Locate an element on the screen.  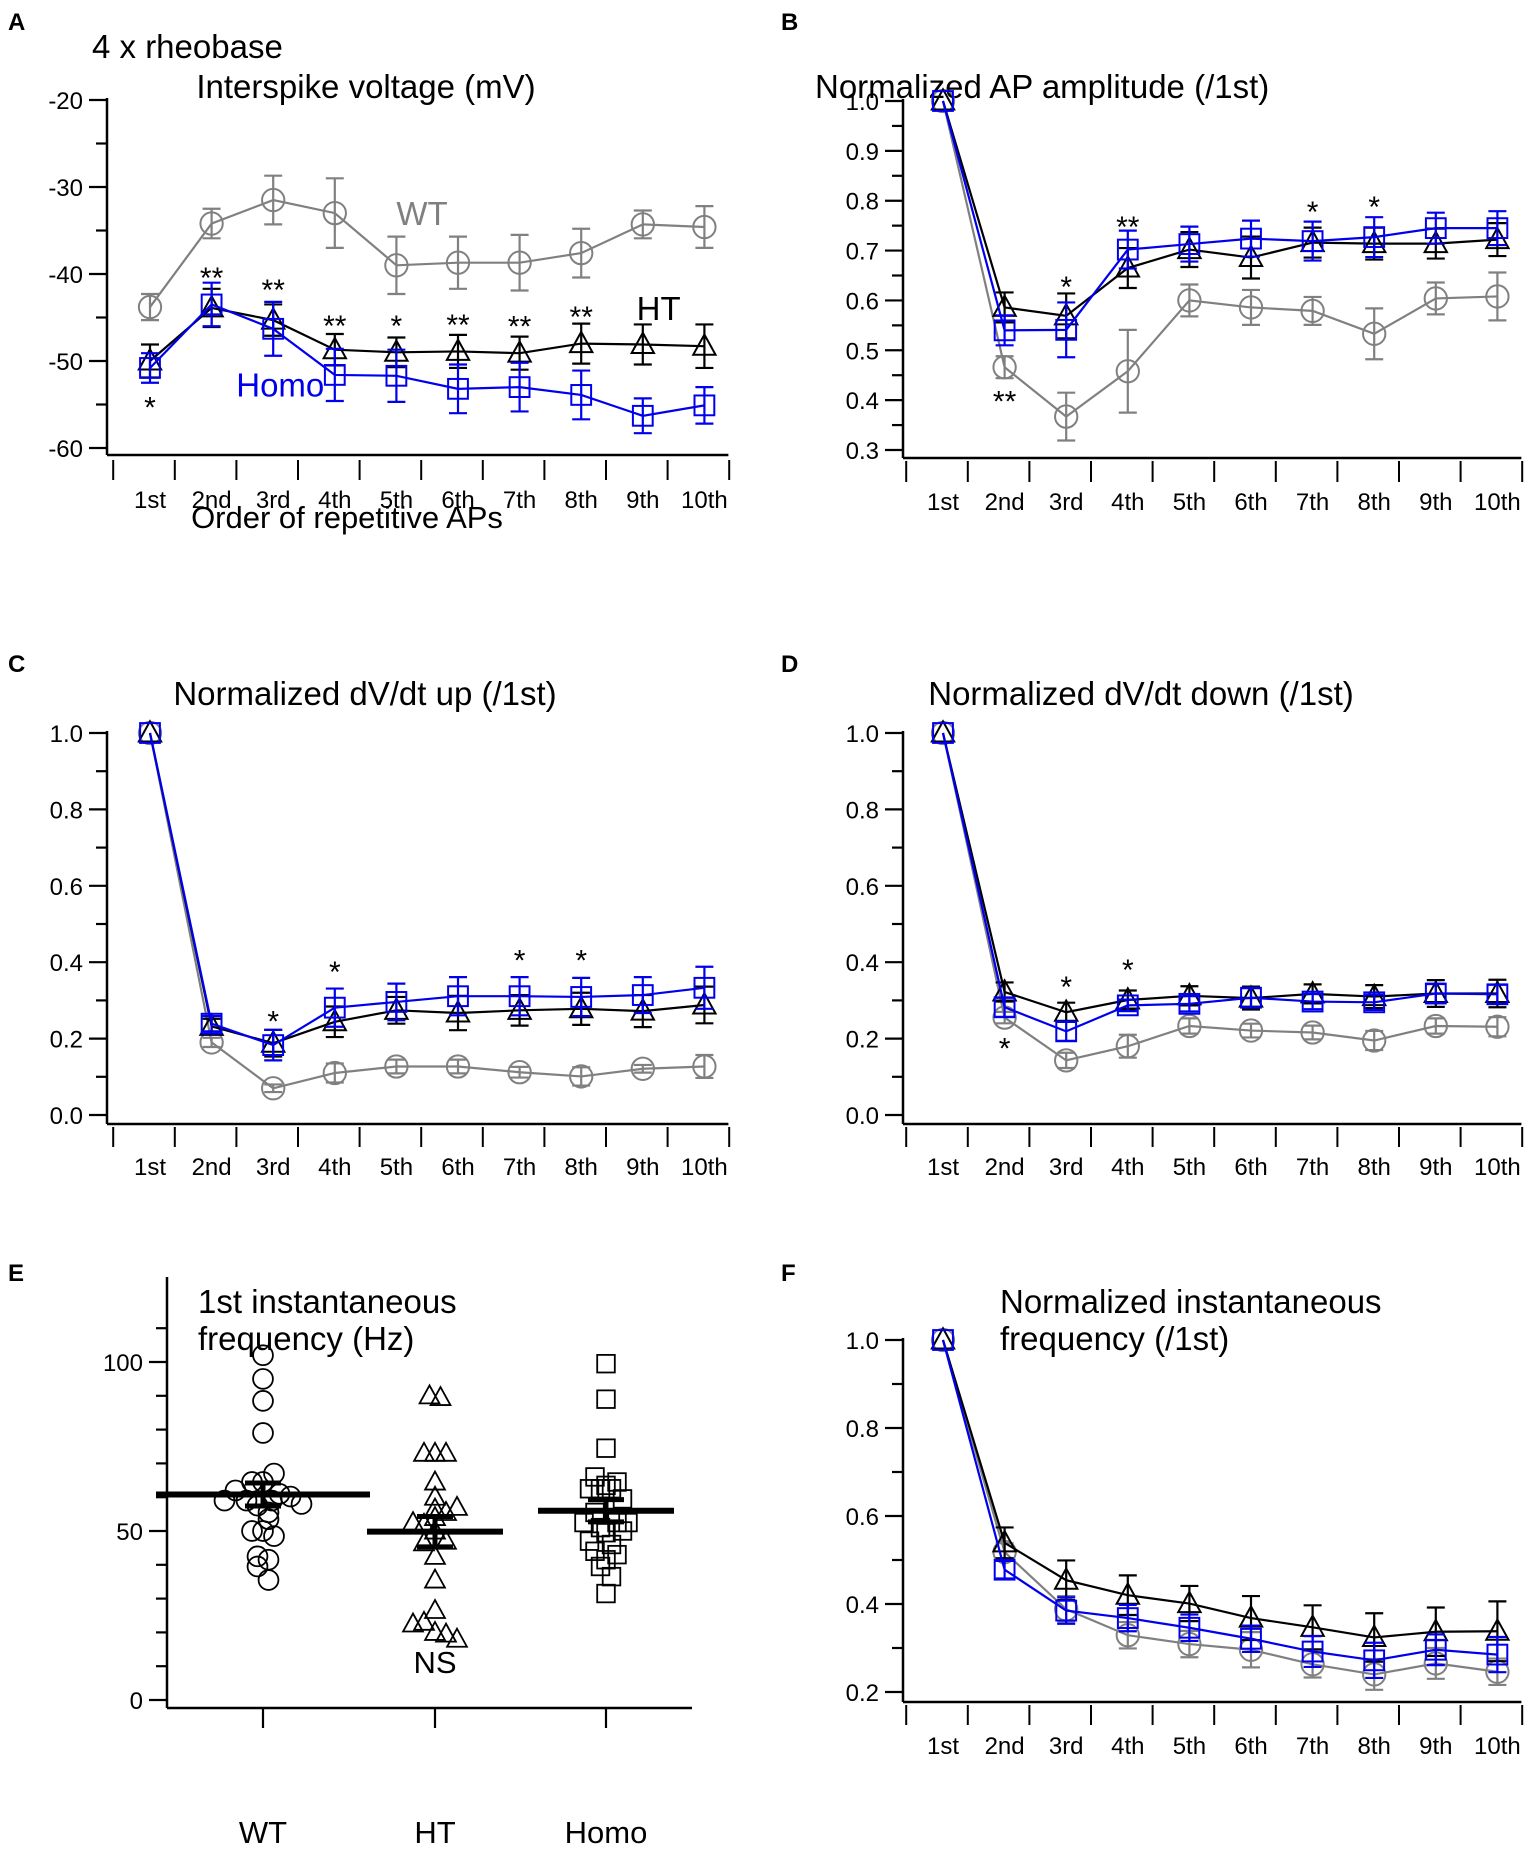
group-homo is located at coordinates (606, 1478).